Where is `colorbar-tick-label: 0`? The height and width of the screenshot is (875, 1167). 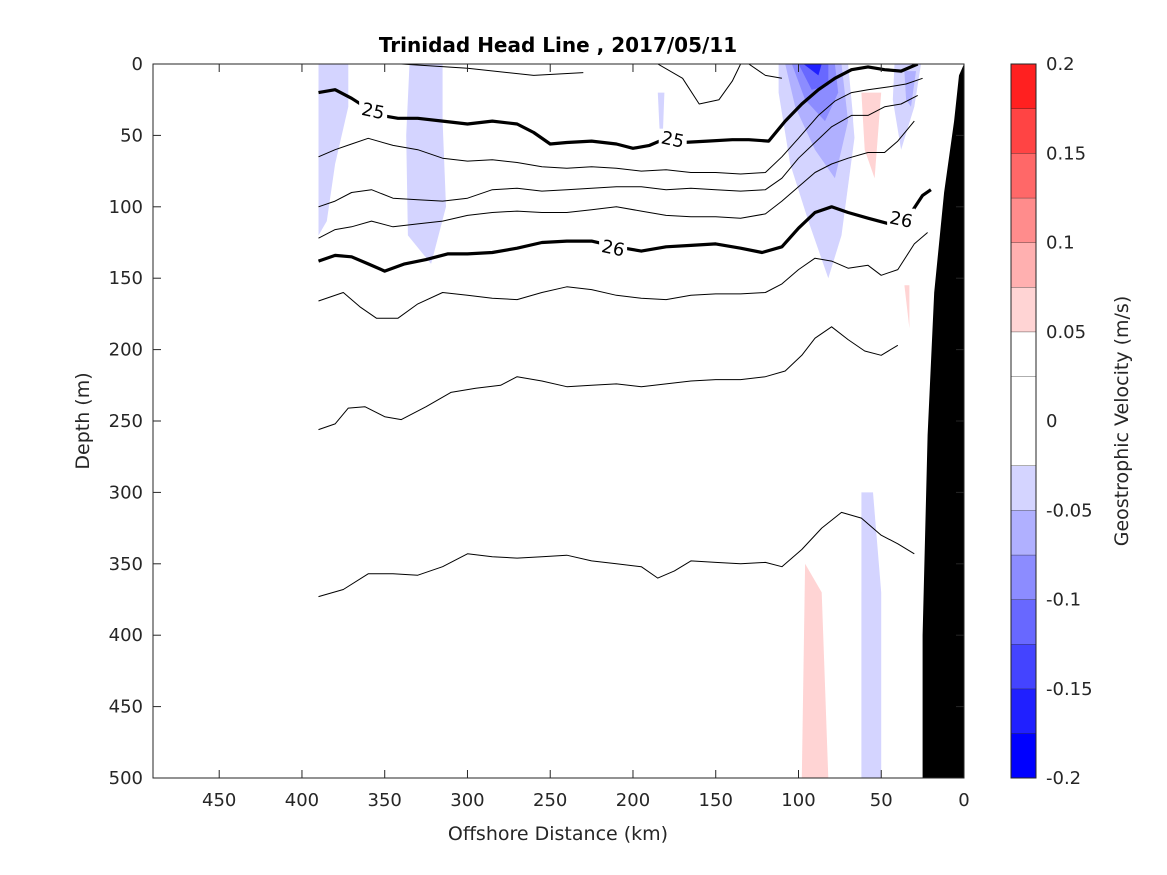 colorbar-tick-label: 0 is located at coordinates (1051, 421).